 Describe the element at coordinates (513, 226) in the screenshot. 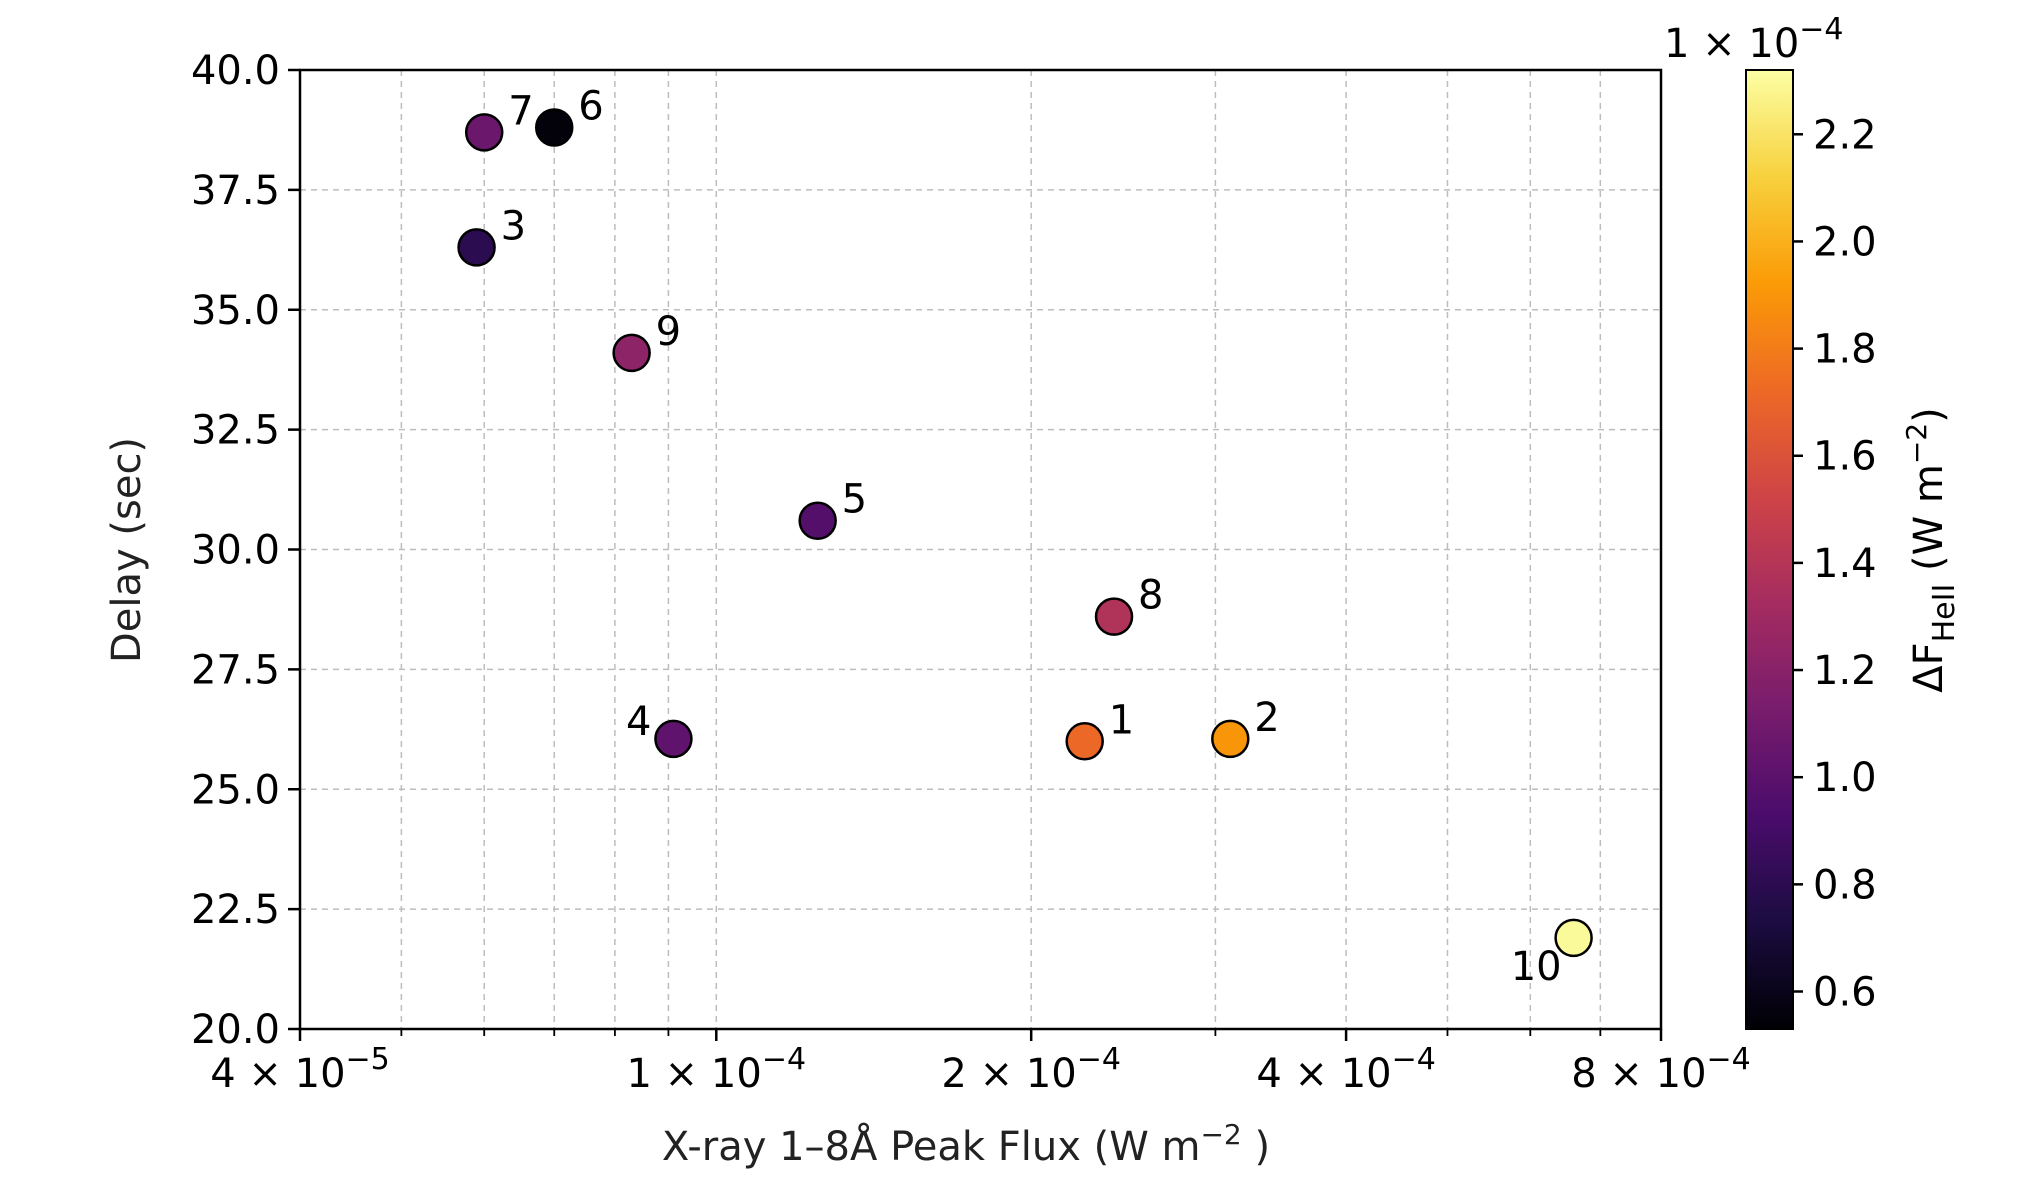

I see `data-point-label: 3` at that location.